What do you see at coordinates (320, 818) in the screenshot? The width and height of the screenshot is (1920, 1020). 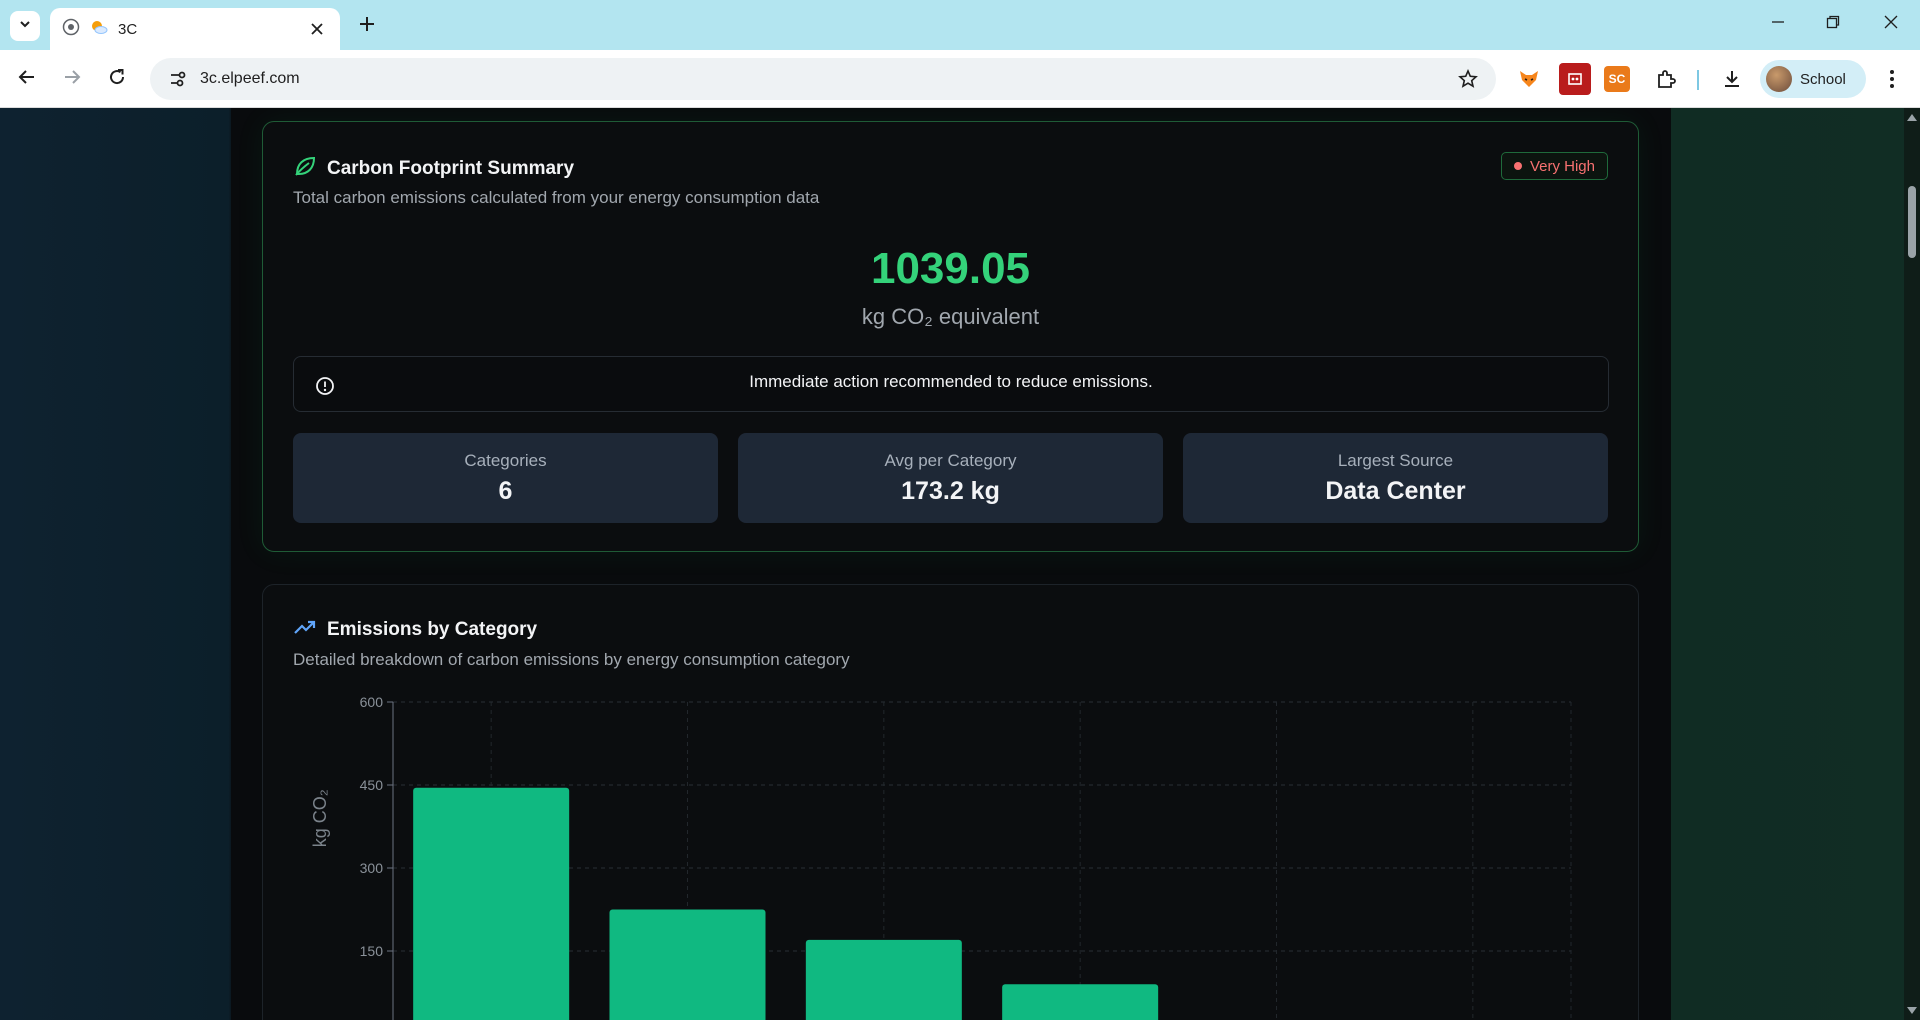 I see `y-axis-label: kg CO₂` at bounding box center [320, 818].